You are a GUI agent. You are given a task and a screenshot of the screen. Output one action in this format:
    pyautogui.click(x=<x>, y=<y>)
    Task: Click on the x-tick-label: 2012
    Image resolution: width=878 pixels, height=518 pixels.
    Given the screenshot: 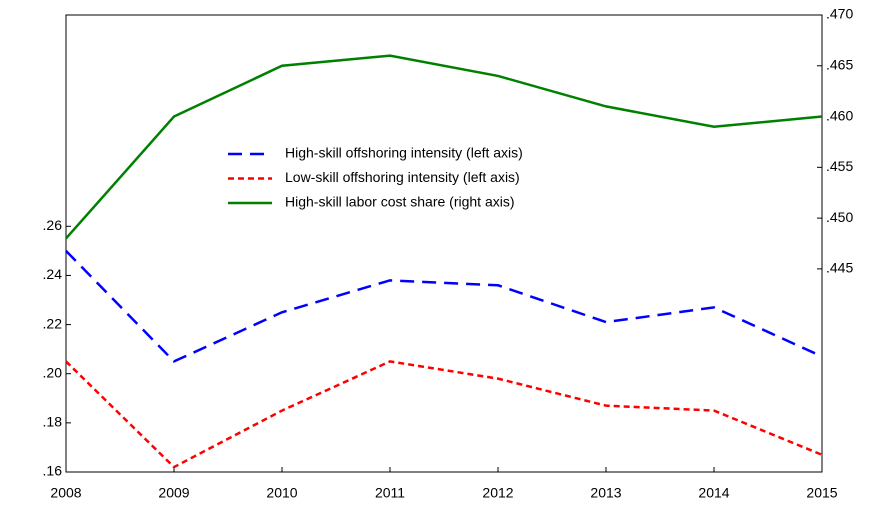 What is the action you would take?
    pyautogui.click(x=497, y=493)
    